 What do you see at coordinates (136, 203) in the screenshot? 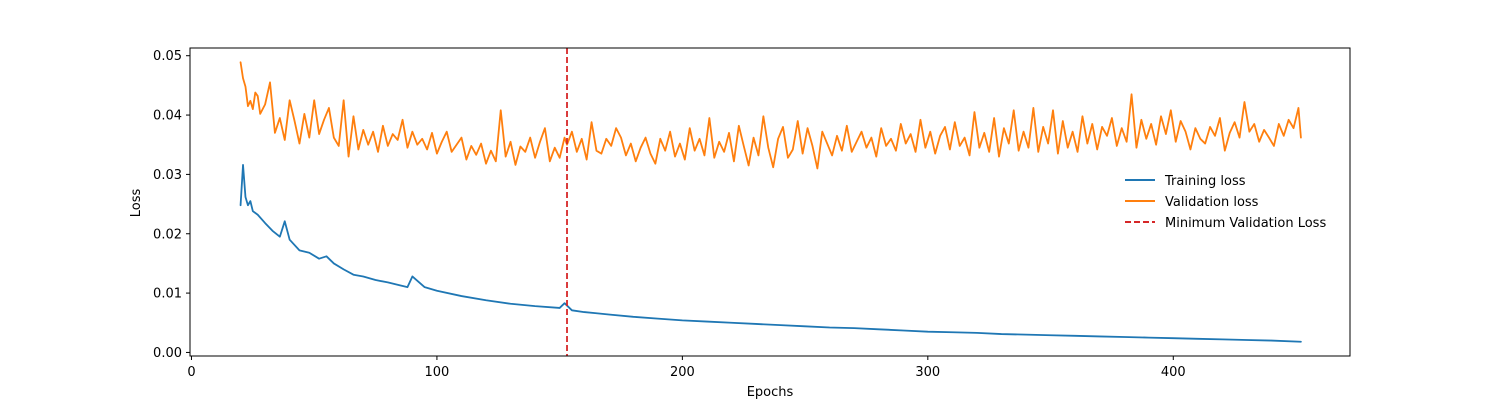
I see `y-axis-label: Loss` at bounding box center [136, 203].